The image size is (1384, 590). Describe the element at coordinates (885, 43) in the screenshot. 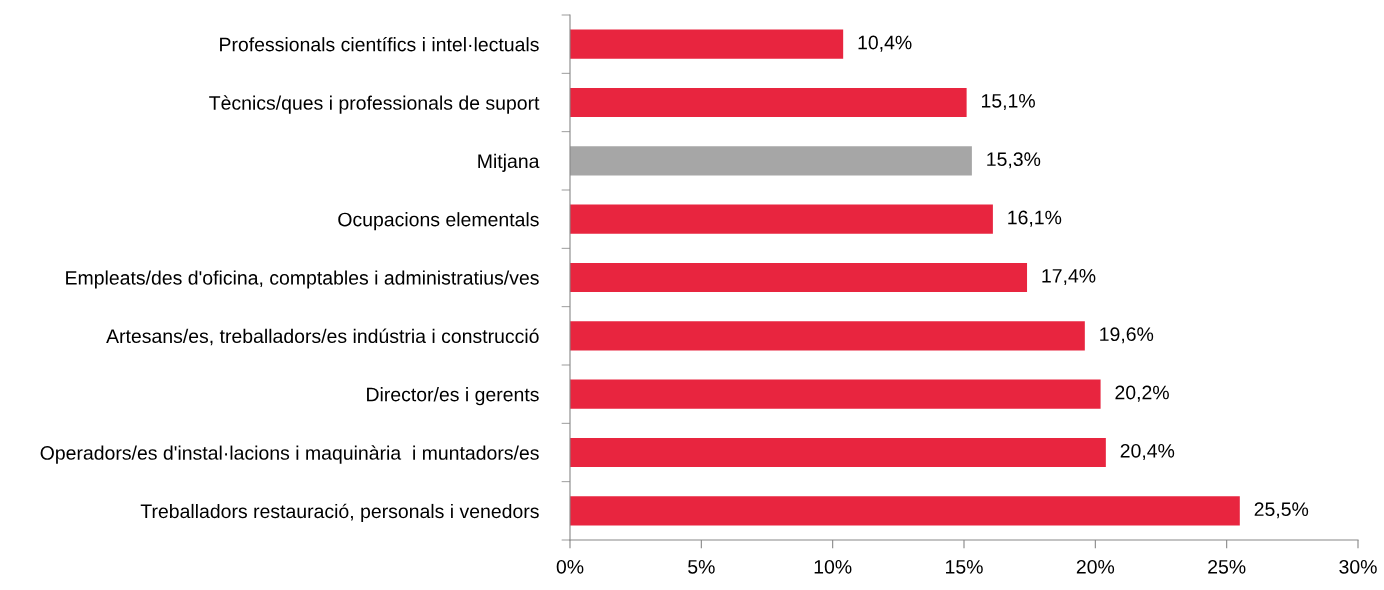

I see `data-label: 10,4%` at that location.